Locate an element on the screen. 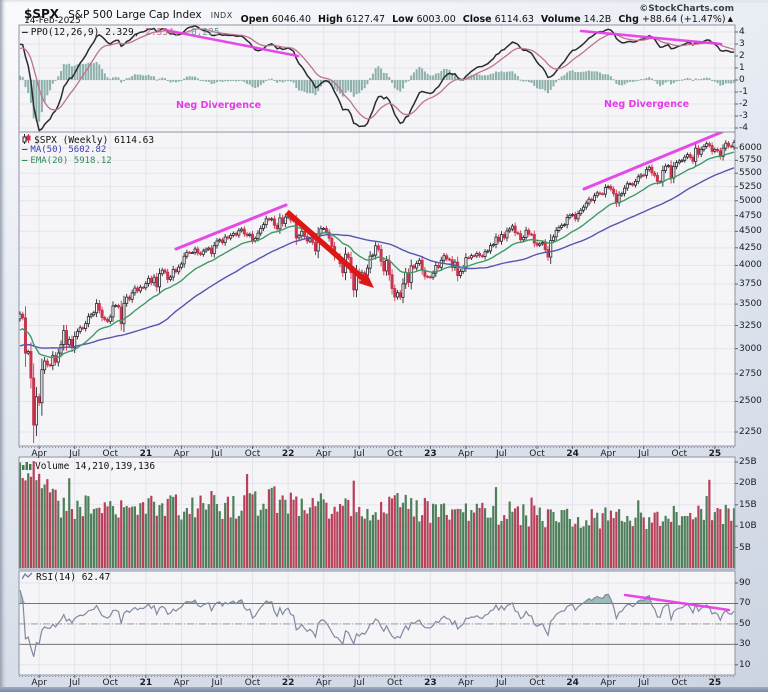  chart-date: 14-Feb-2025 is located at coordinates (52, 21).